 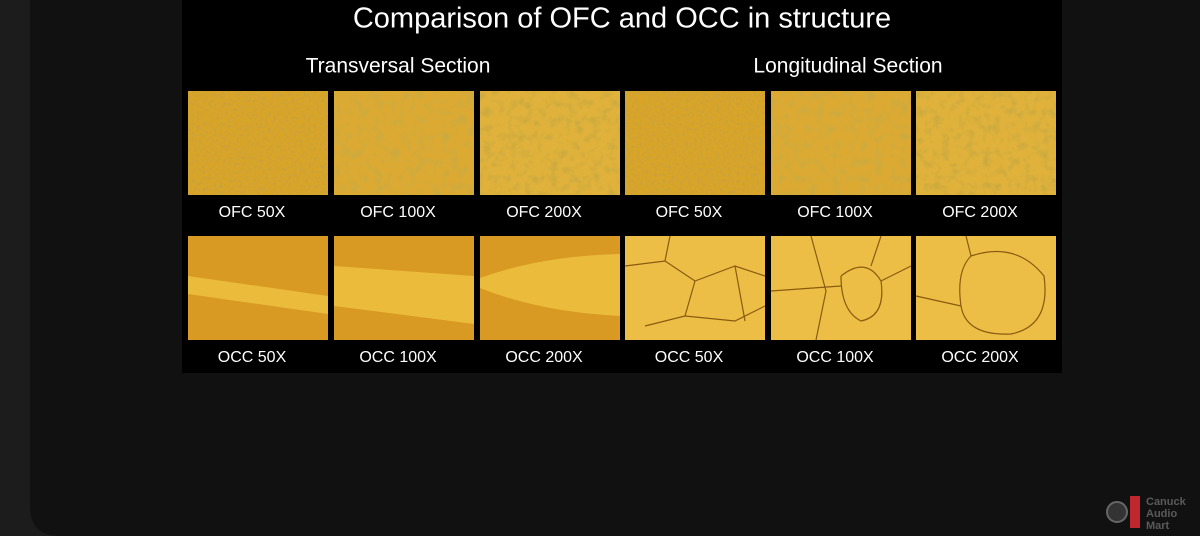 What do you see at coordinates (1166, 502) in the screenshot?
I see `watermark-text: Canuck` at bounding box center [1166, 502].